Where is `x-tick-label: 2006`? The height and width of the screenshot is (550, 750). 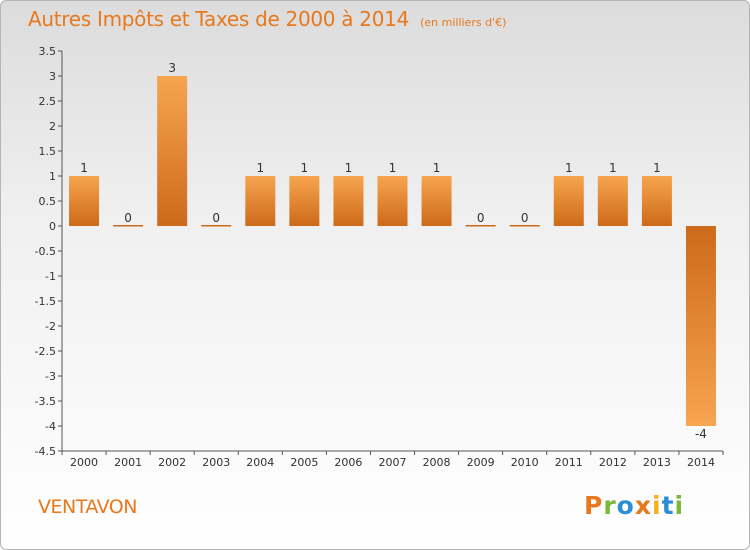 x-tick-label: 2006 is located at coordinates (348, 462).